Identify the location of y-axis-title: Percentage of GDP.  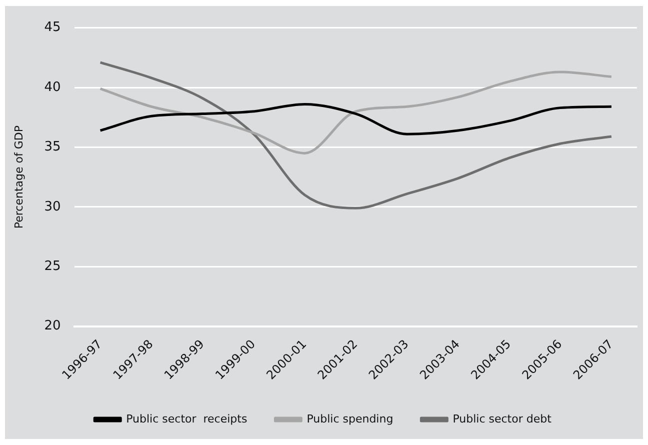
(19, 177).